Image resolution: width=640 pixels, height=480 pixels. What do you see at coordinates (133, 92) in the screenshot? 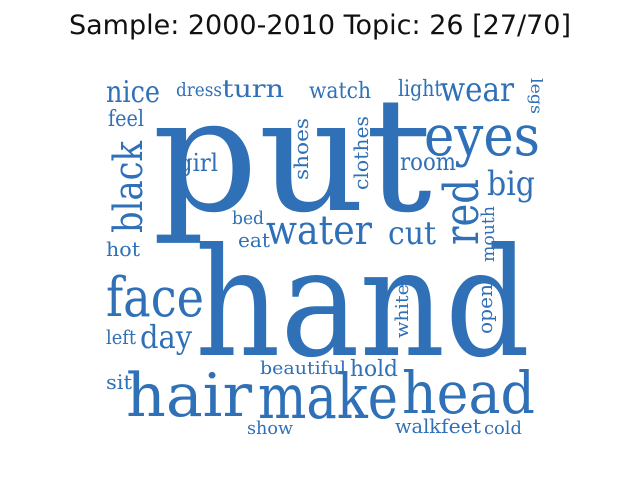
I see `word-nice: nice` at bounding box center [133, 92].